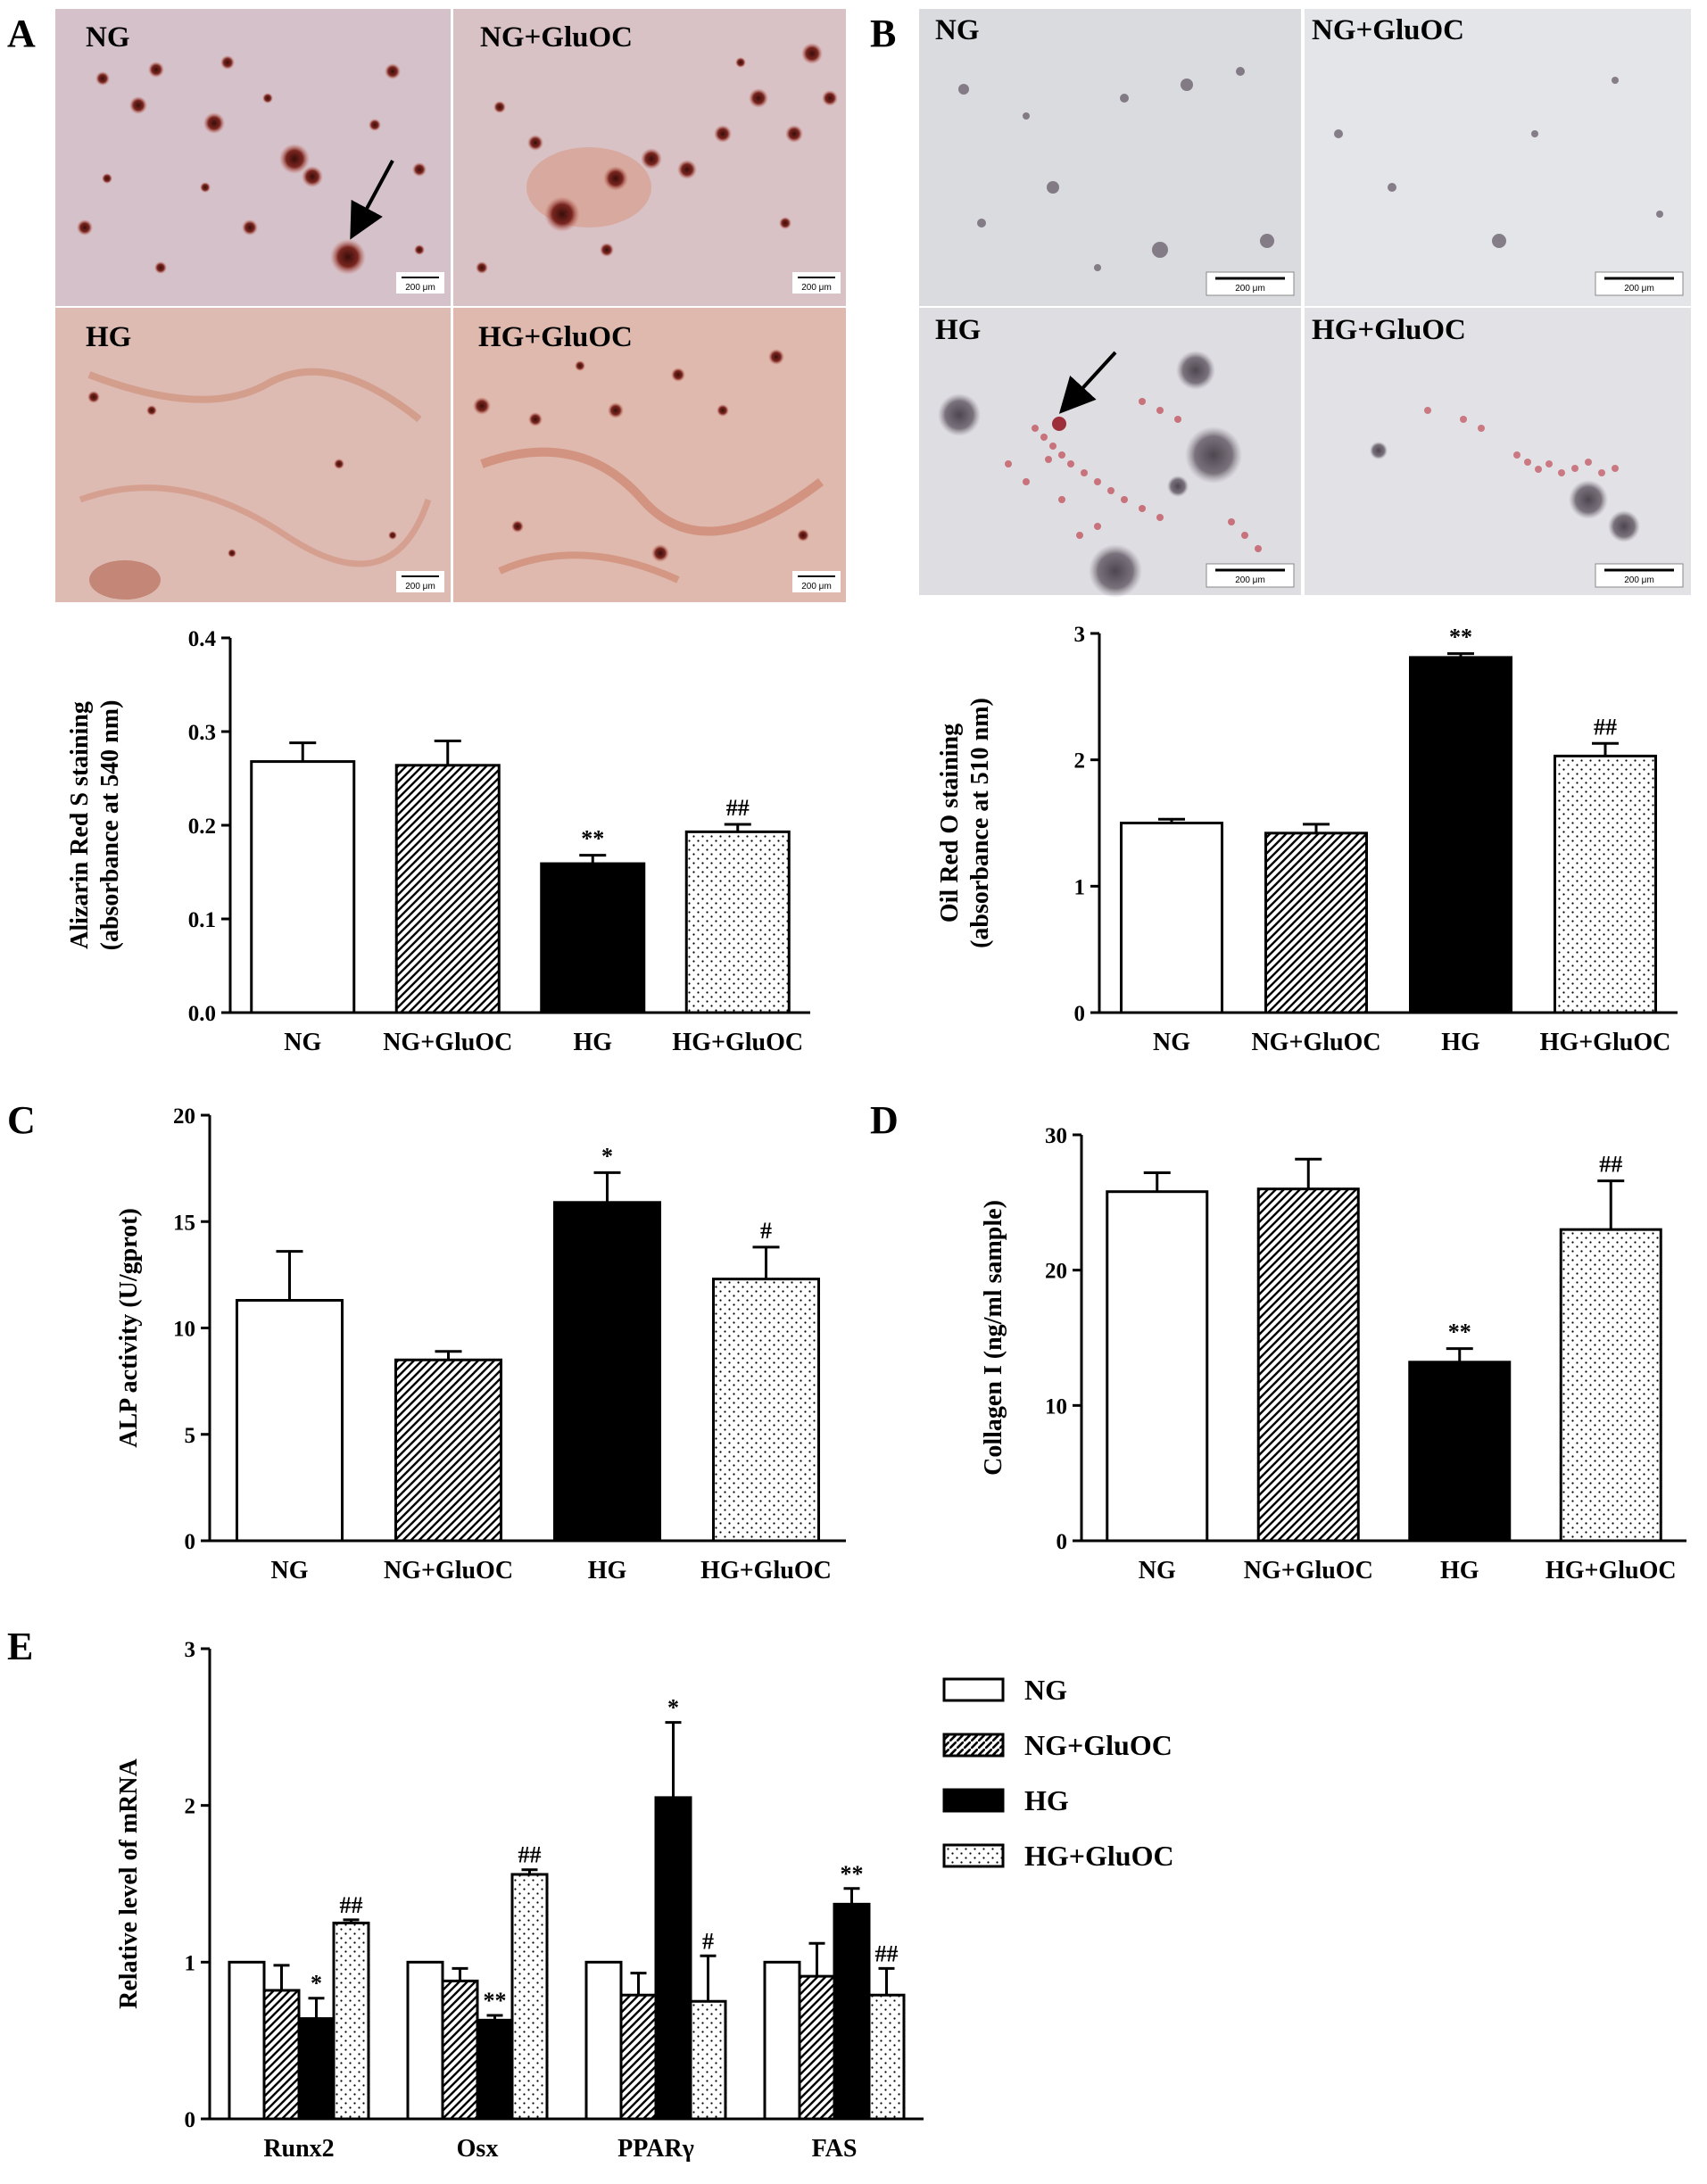 Image resolution: width=1707 pixels, height=2184 pixels. I want to click on x-tick-label: Runx2, so click(298, 2149).